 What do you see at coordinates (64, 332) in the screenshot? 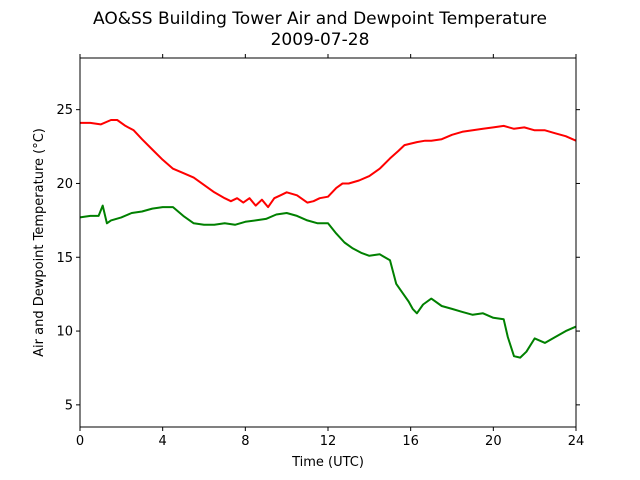
I see `y-tick-label: 10` at bounding box center [64, 332].